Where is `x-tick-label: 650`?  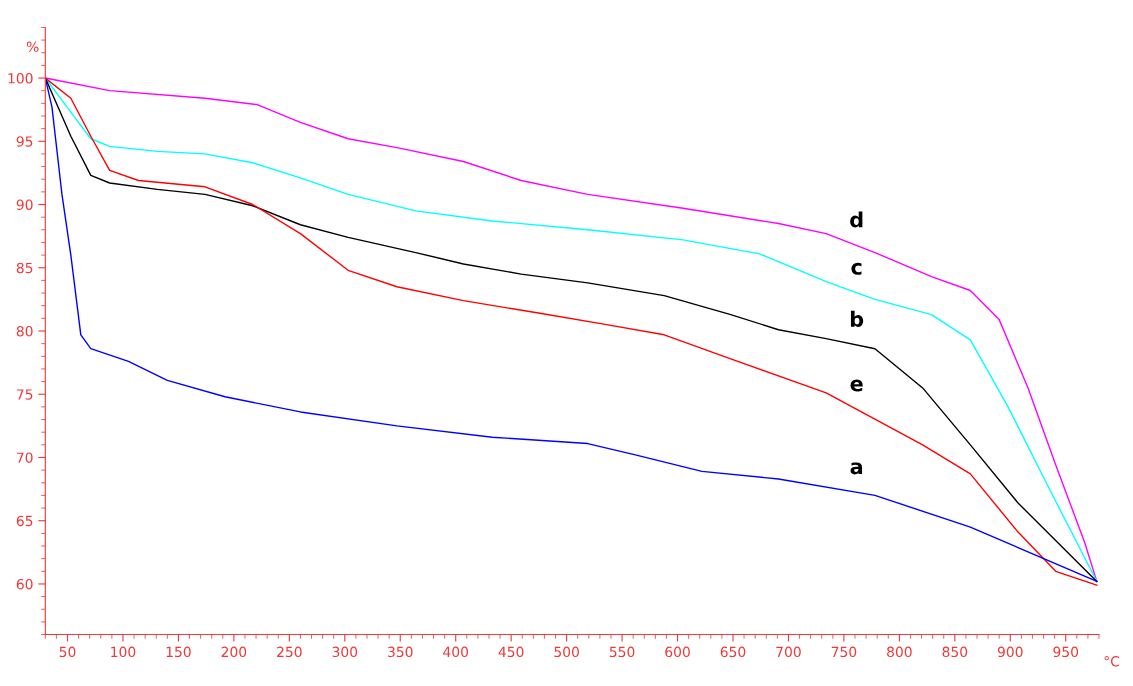
x-tick-label: 650 is located at coordinates (733, 652).